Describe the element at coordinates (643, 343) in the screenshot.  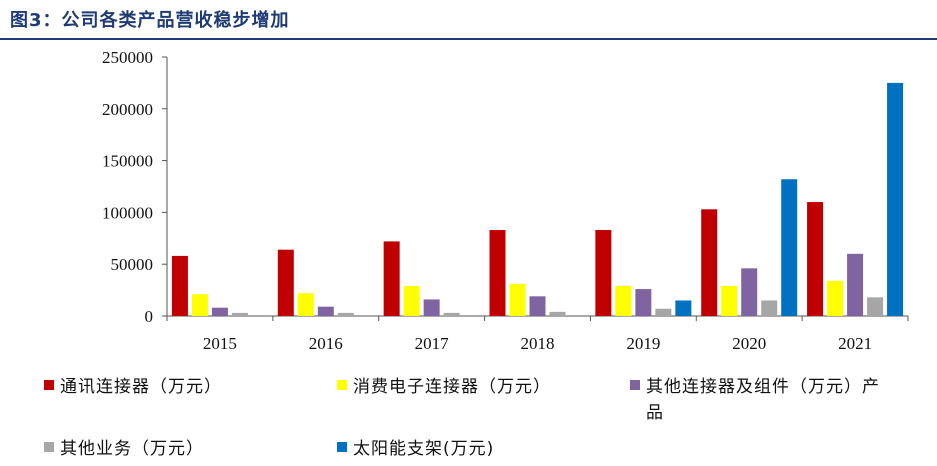
I see `x-tick-label: 2019` at that location.